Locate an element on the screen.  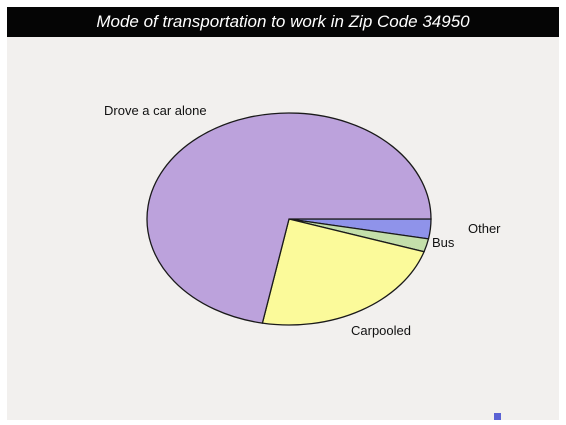
legend-swatch is located at coordinates (497, 416).